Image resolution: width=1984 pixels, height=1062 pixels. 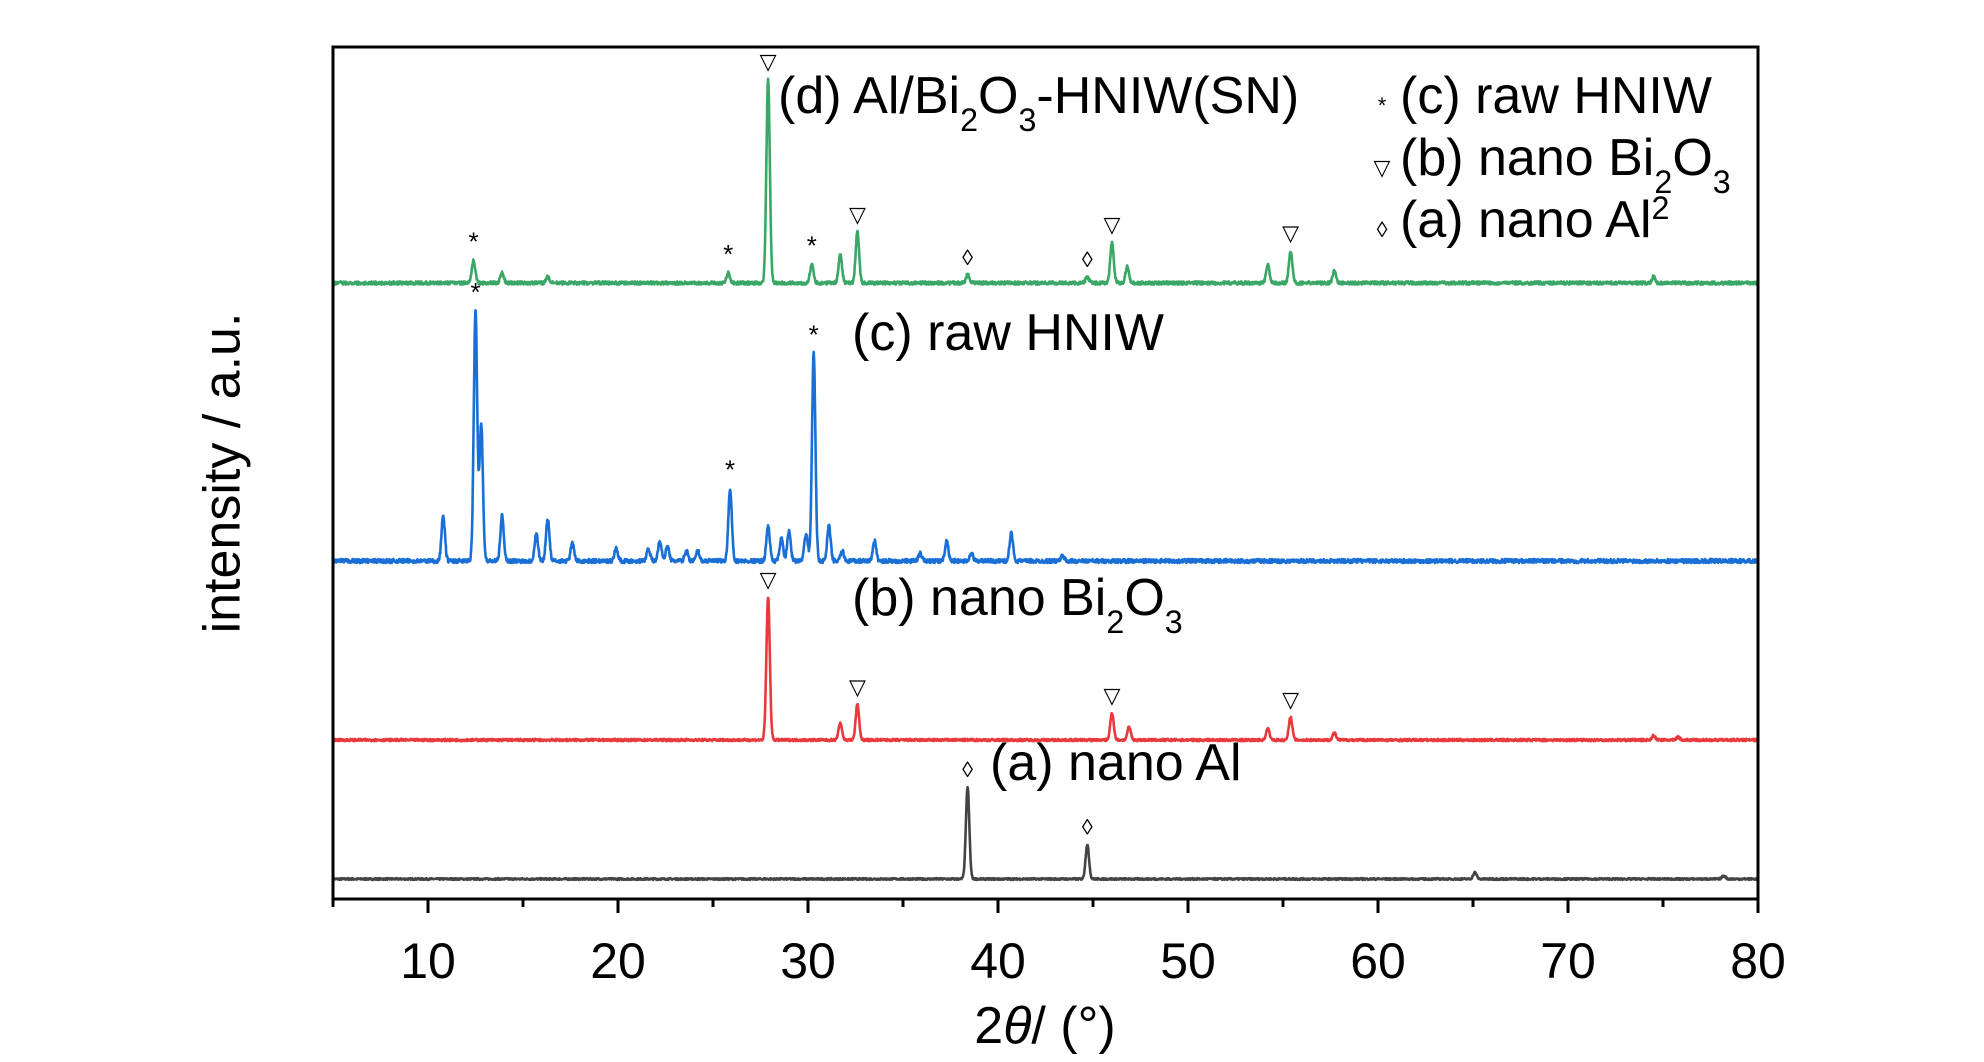 I want to click on x-axis-label: 2θ/ (°), so click(x=1044, y=1026).